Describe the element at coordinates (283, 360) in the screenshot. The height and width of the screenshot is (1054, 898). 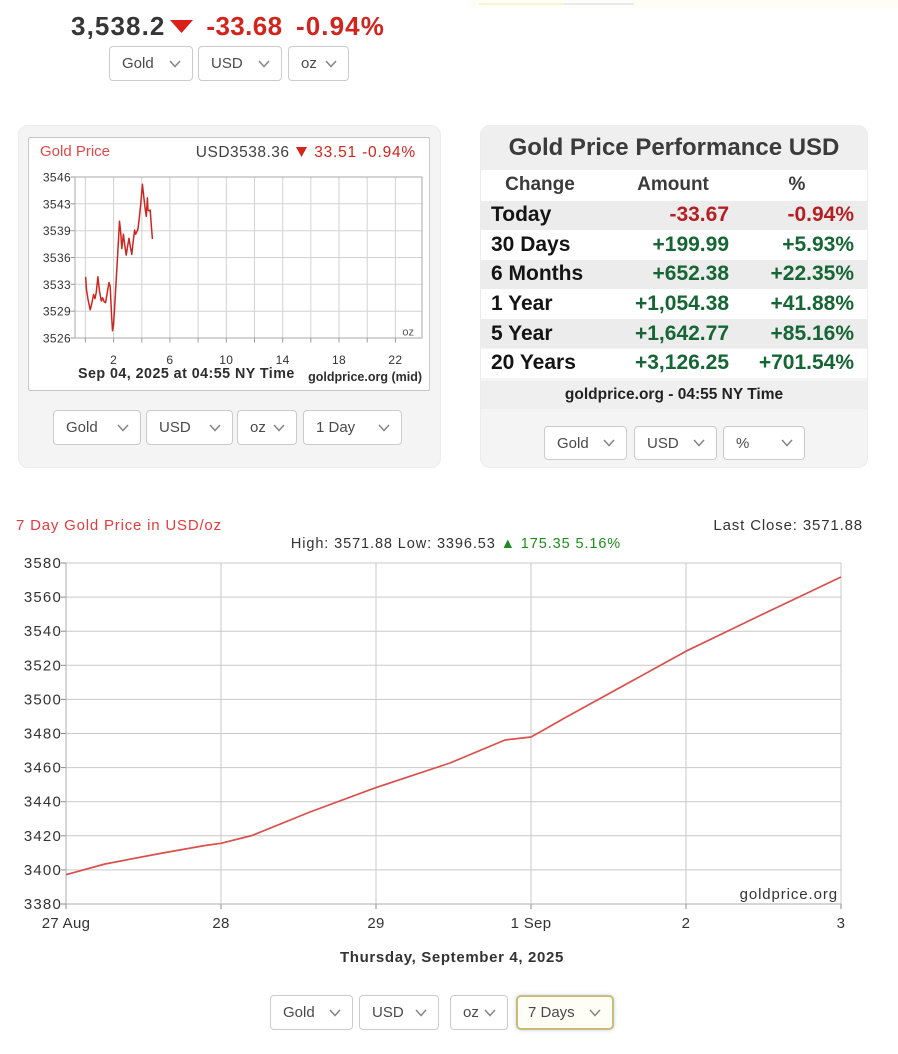
I see `svg-text: 14` at that location.